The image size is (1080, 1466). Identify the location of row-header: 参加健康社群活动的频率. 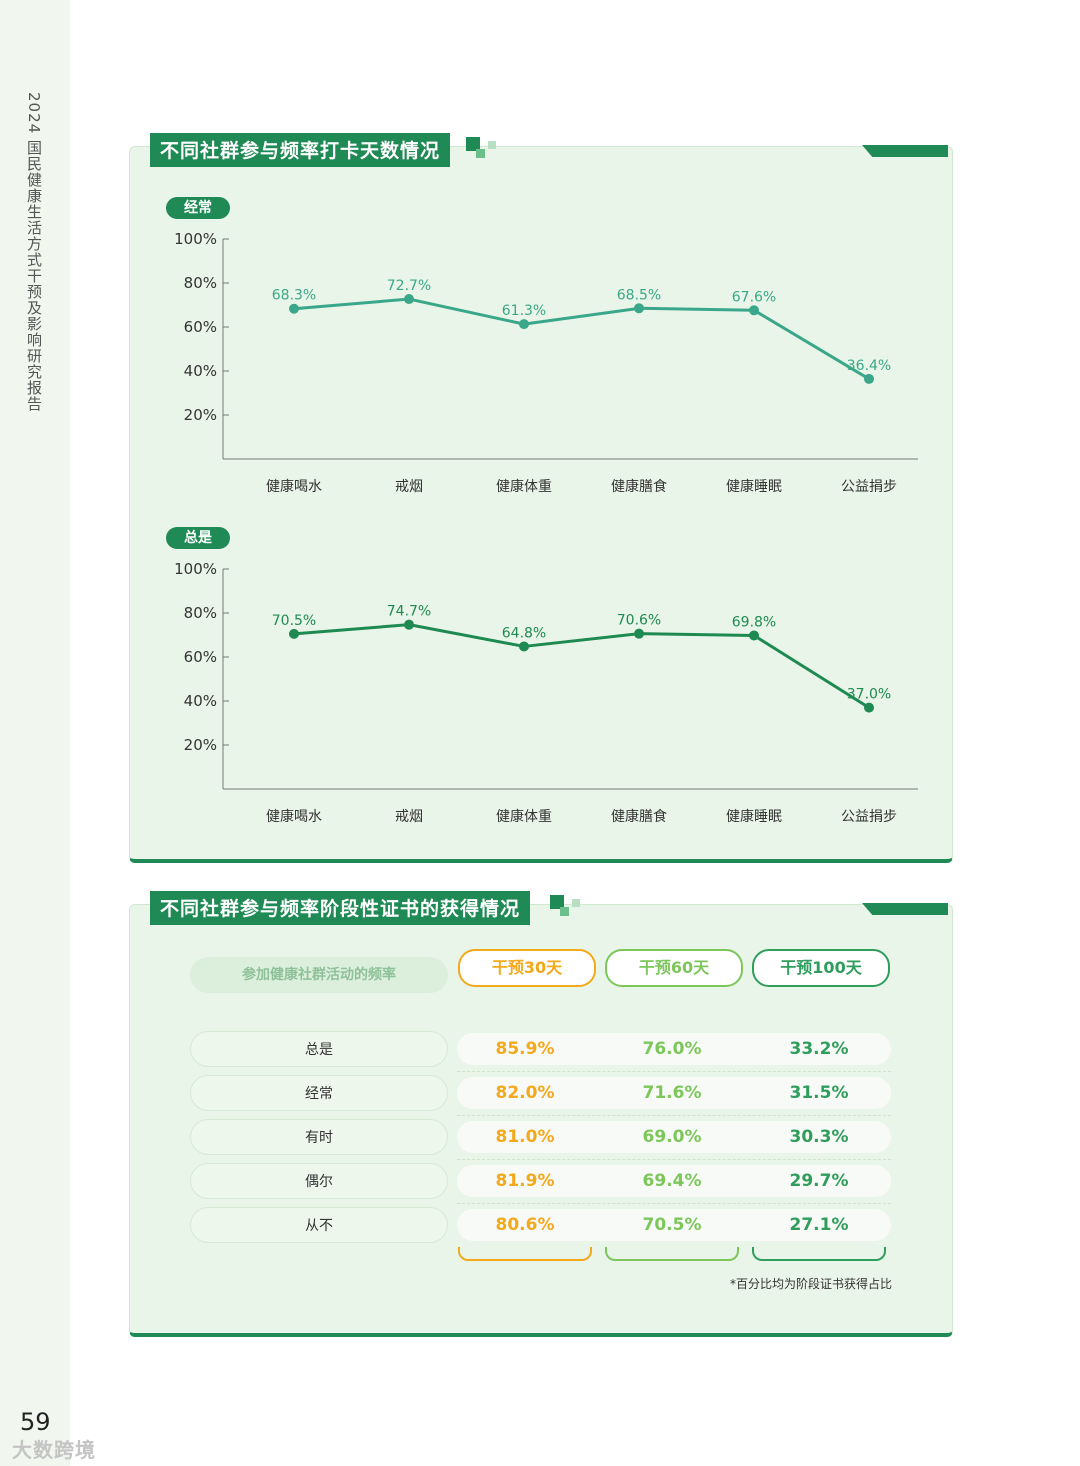
(319, 975).